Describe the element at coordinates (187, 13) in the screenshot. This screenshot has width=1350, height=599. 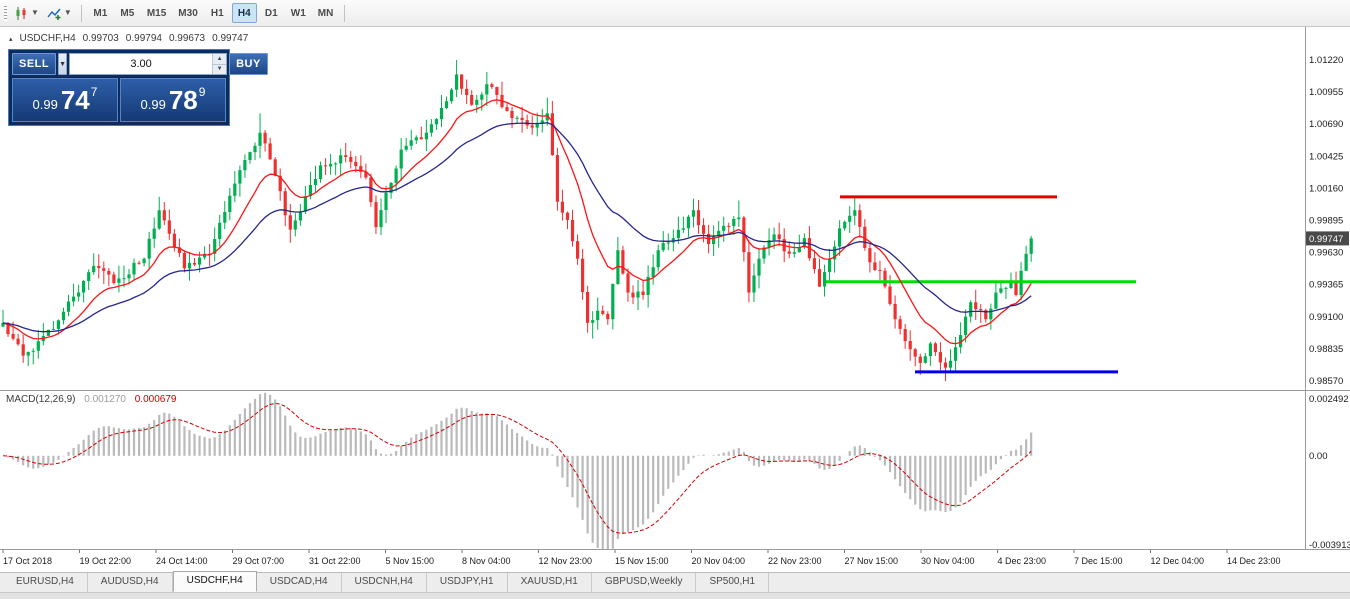
I see `timeframe-m30: M30` at that location.